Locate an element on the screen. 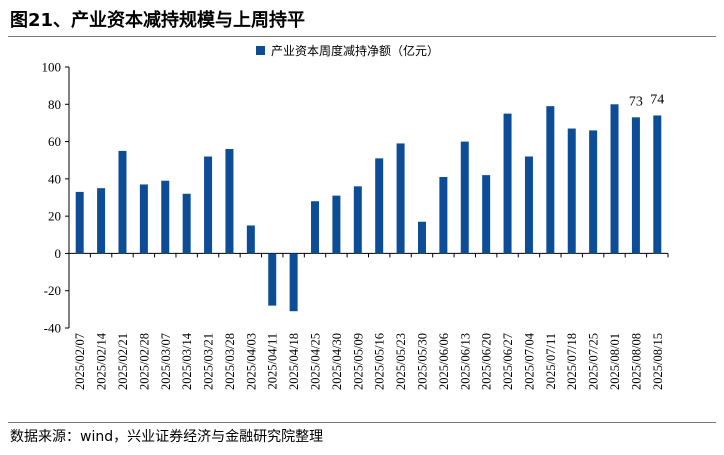 The height and width of the screenshot is (455, 724). data-label: 73 is located at coordinates (636, 101).